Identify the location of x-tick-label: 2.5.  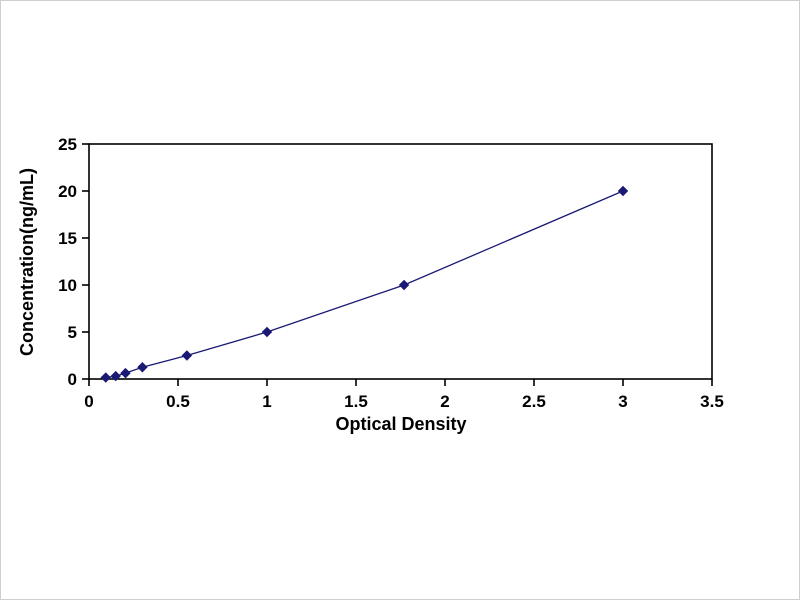
(534, 401).